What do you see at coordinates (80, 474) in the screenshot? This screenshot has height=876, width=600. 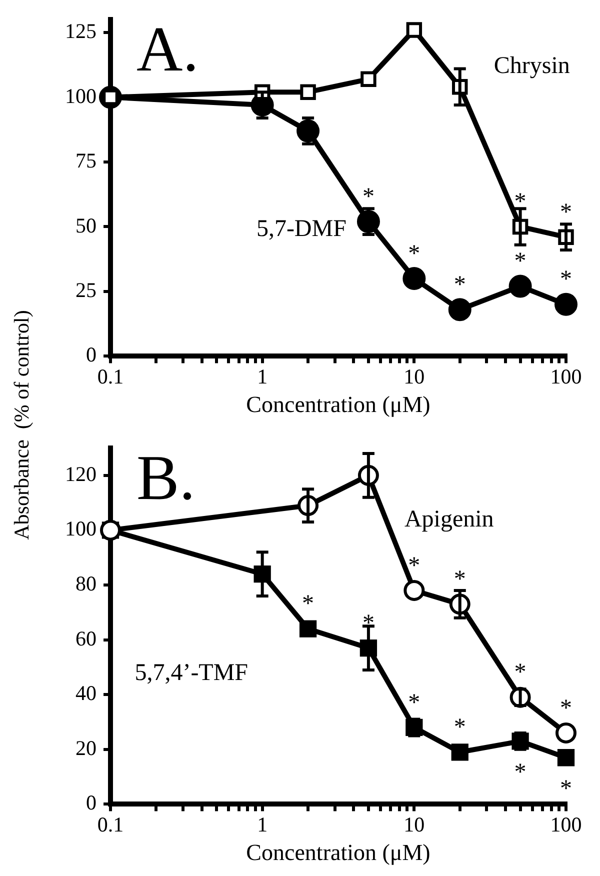 I see `y-tick-label: 120` at bounding box center [80, 474].